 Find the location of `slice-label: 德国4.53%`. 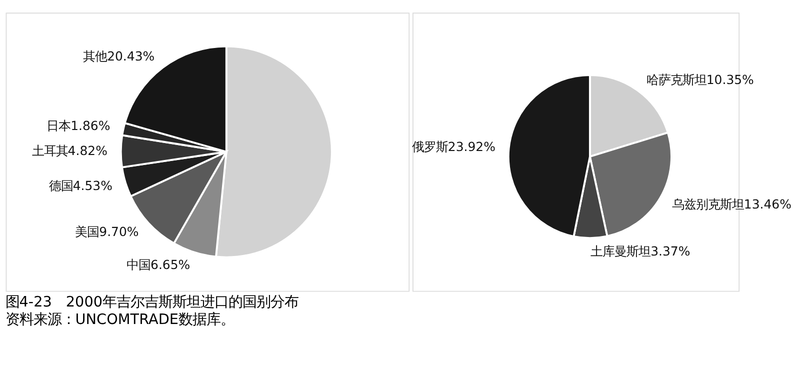

slice-label: 德国4.53% is located at coordinates (80, 185).